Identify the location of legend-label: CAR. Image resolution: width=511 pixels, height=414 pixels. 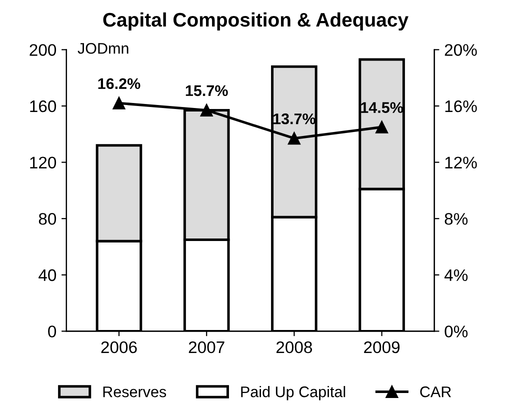
(435, 392).